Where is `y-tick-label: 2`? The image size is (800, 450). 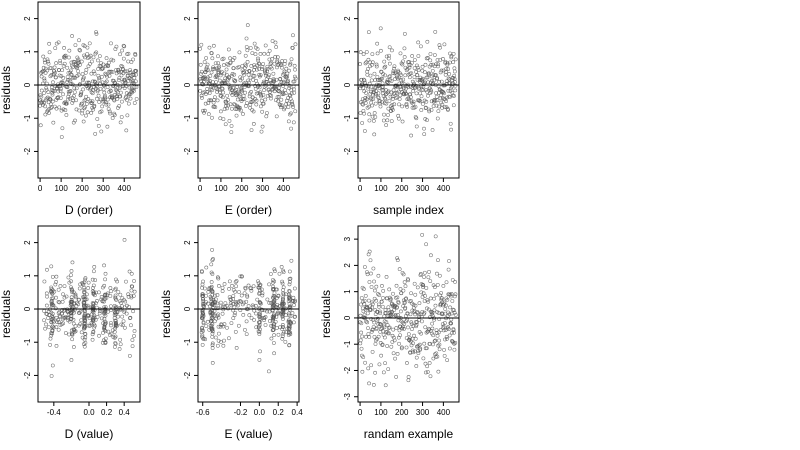 y-tick-label: 2 is located at coordinates (187, 18).